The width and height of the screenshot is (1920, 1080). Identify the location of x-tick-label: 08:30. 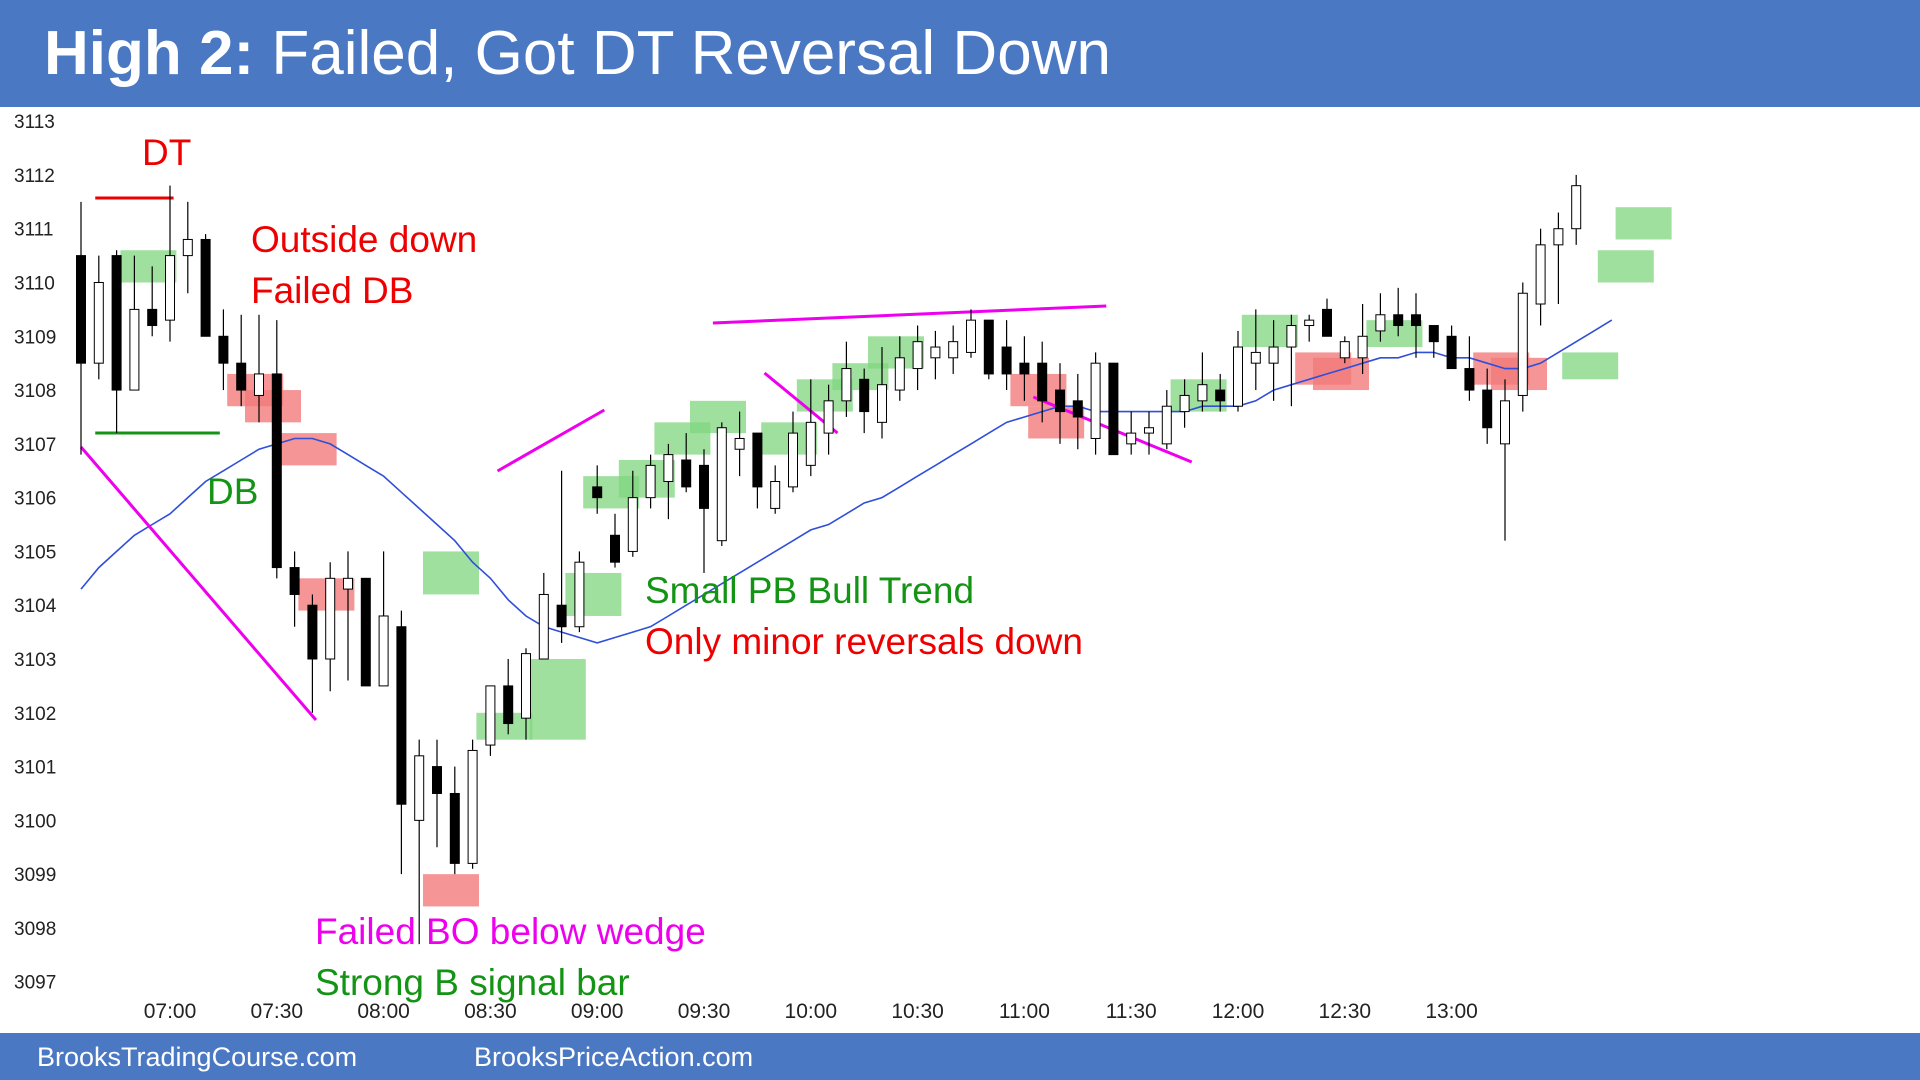
(490, 1011).